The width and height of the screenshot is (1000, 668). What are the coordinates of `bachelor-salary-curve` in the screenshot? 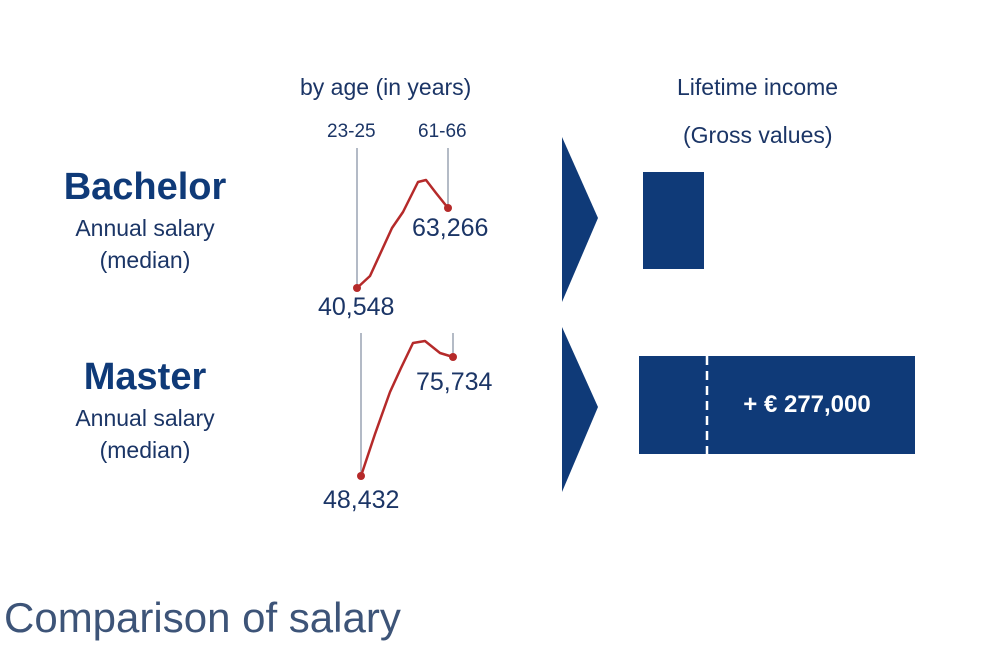 It's located at (402, 233).